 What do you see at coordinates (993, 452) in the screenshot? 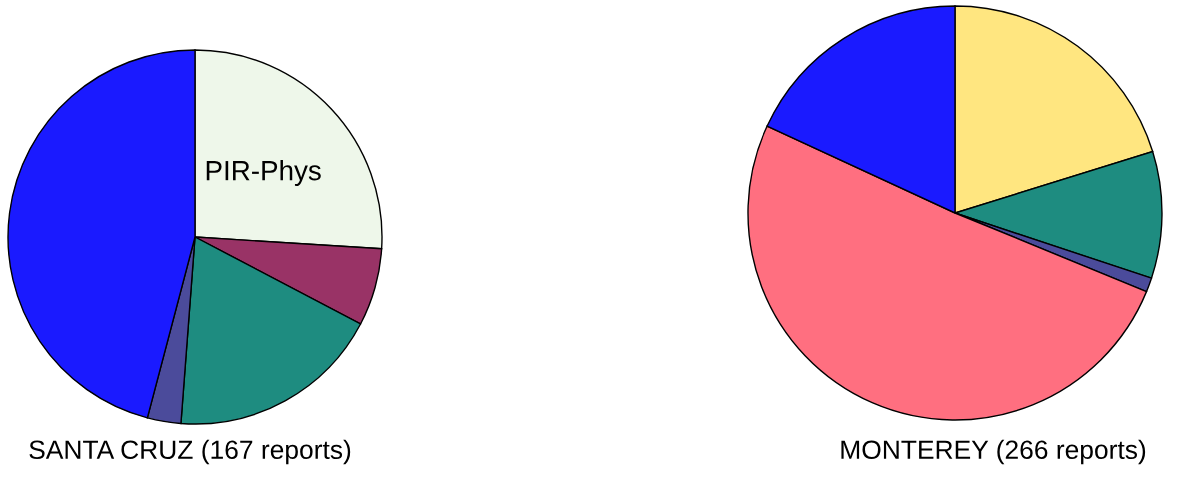
I see `text: MONTEREY (266 reports)` at bounding box center [993, 452].